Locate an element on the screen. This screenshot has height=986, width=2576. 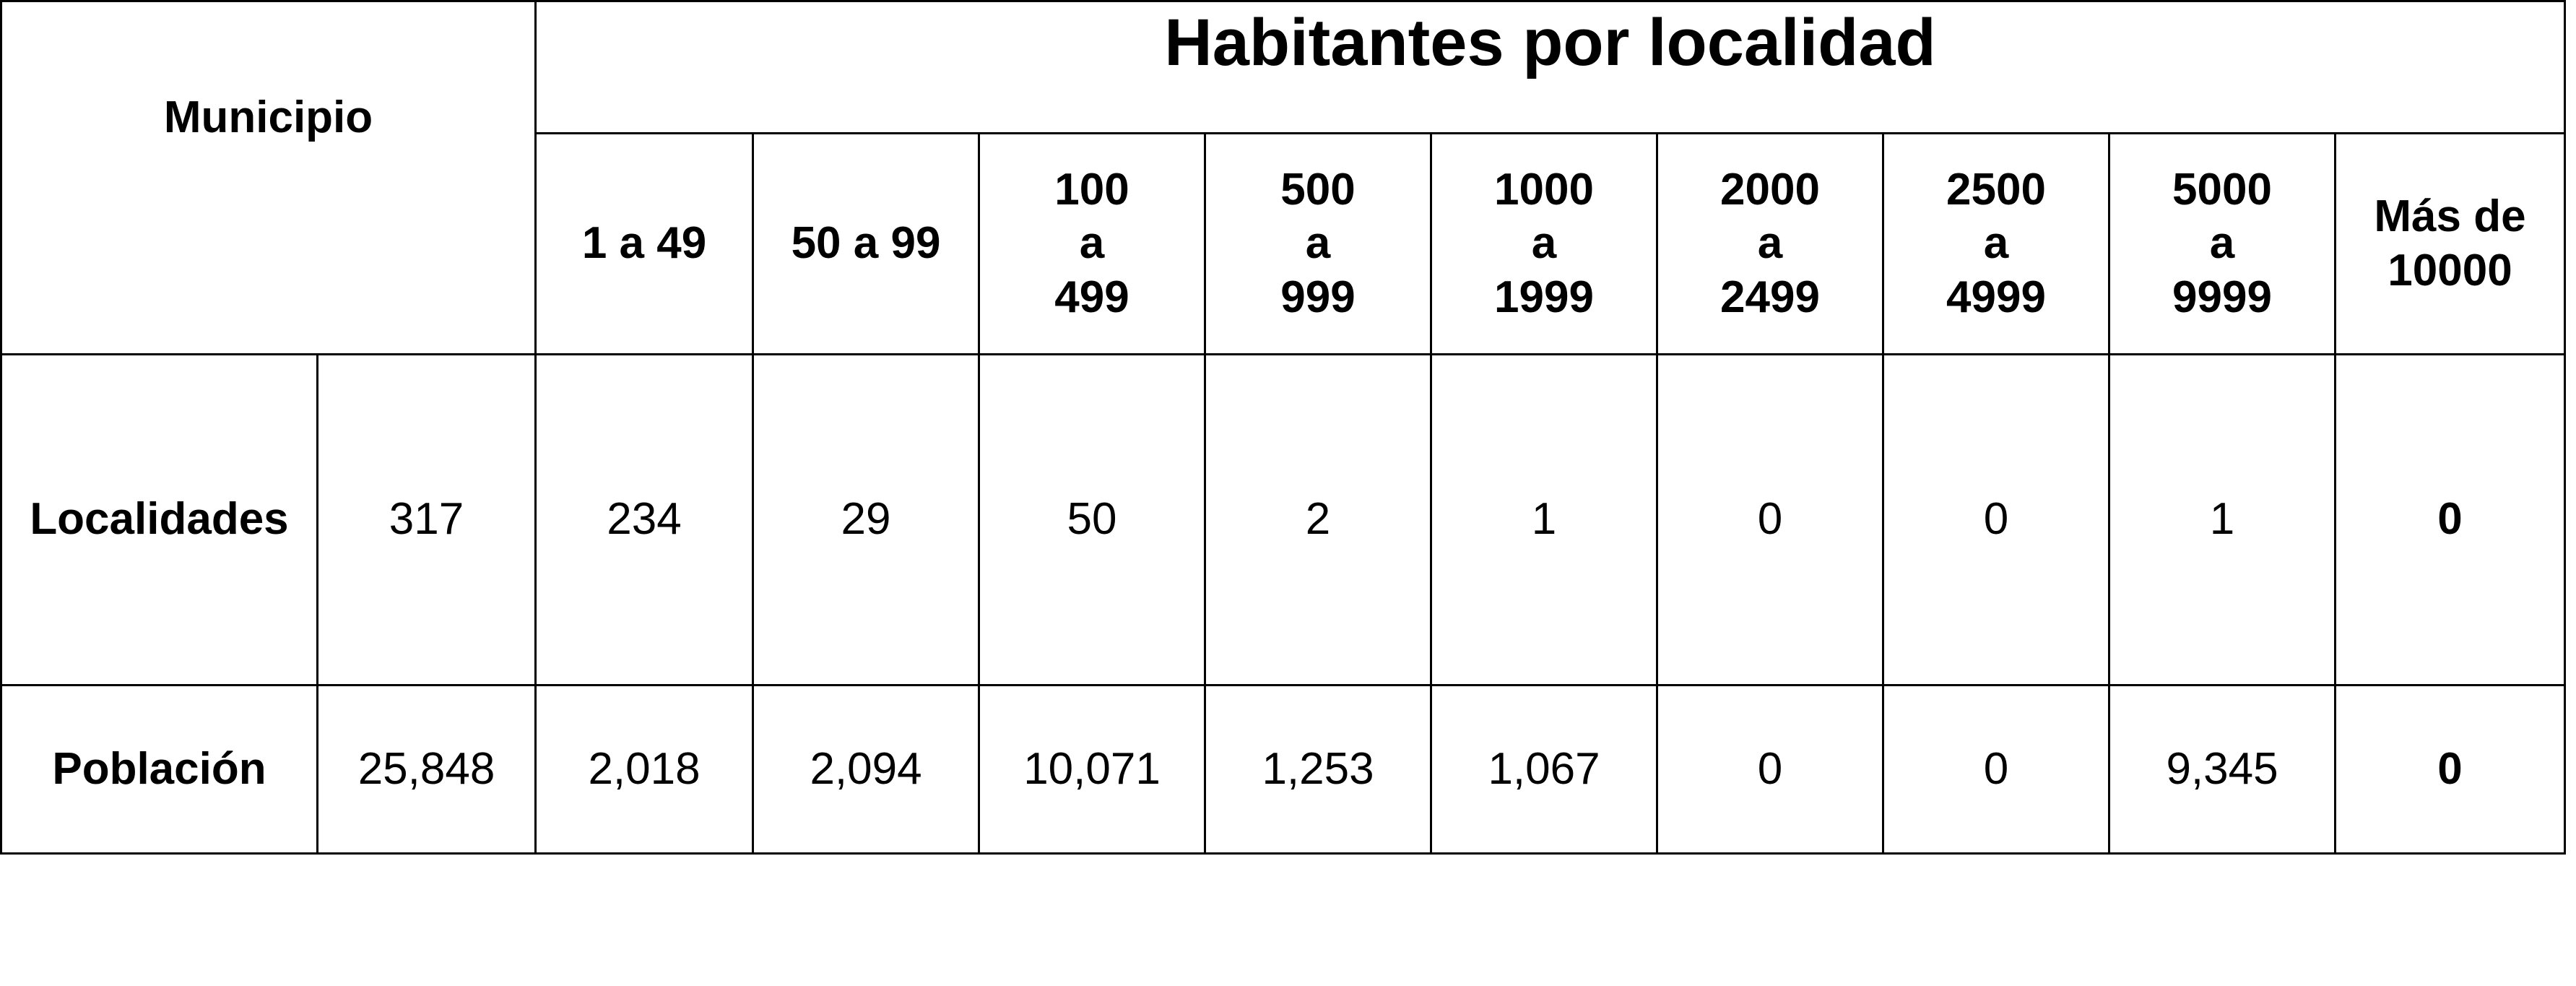
table-cell: 1,067 is located at coordinates (1544, 769).